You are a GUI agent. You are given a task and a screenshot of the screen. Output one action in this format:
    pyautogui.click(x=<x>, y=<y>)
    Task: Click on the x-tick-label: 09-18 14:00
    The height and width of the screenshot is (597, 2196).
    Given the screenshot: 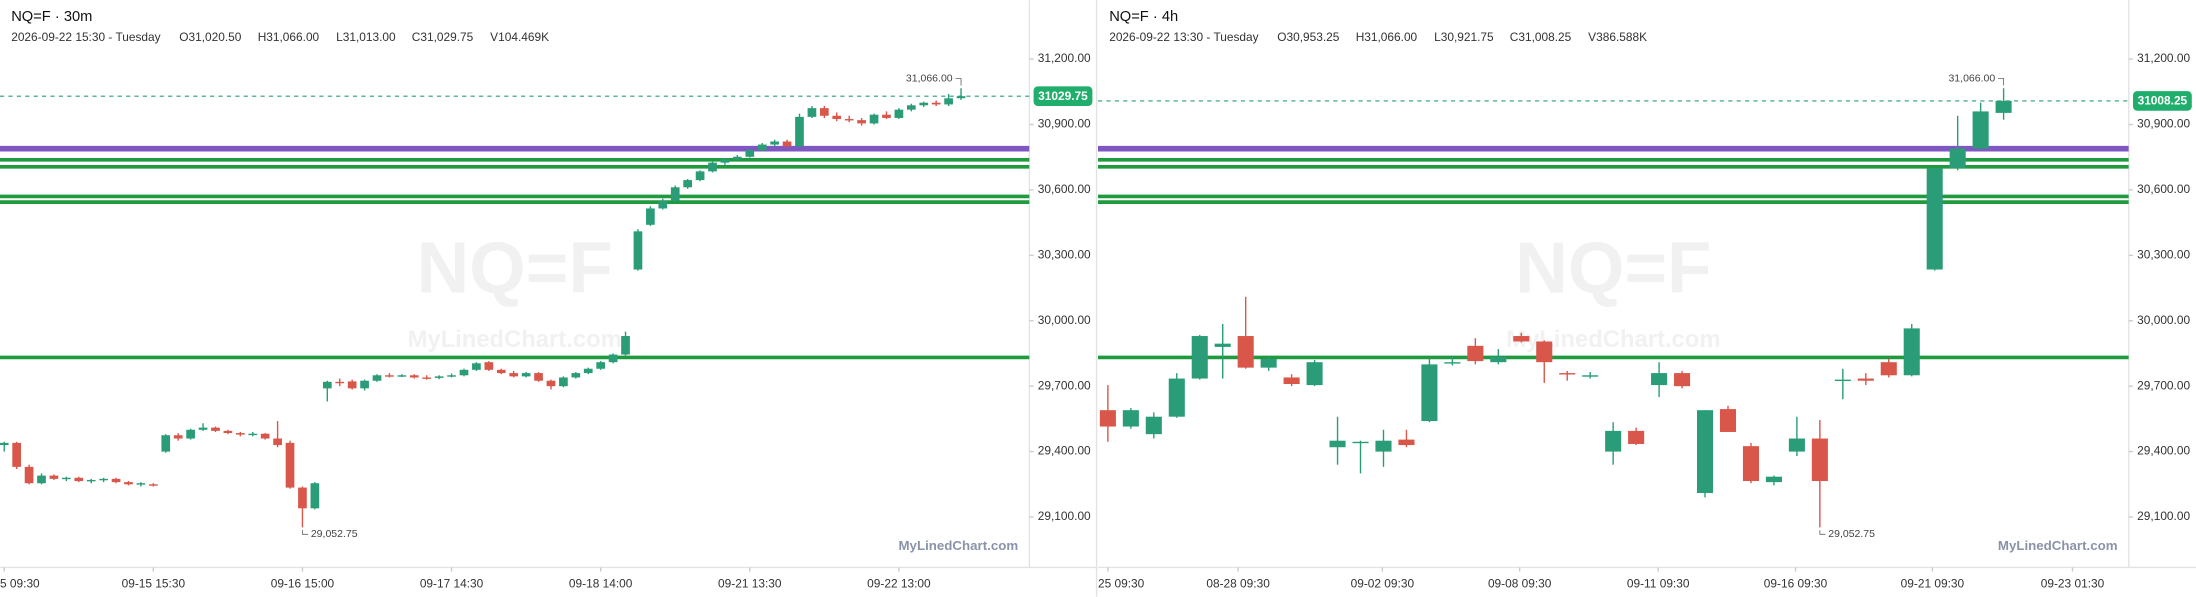 What is the action you would take?
    pyautogui.click(x=601, y=583)
    